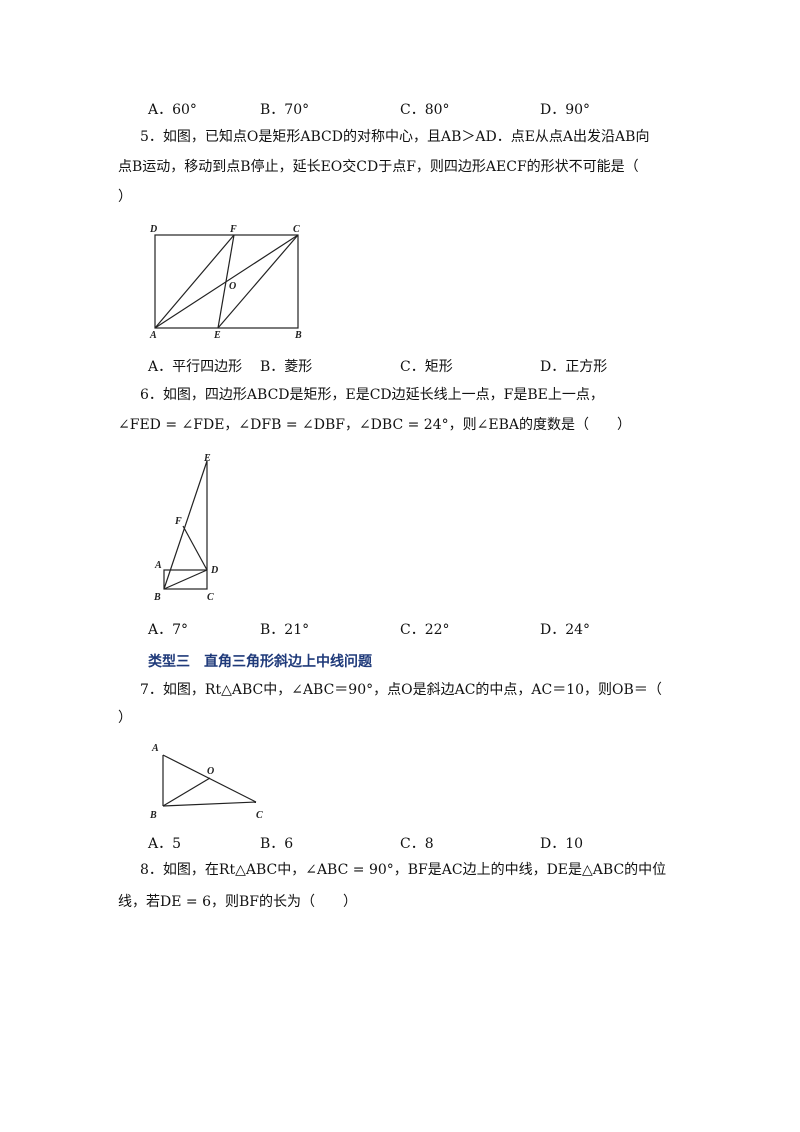 This screenshot has height=1132, width=800. What do you see at coordinates (168, 630) in the screenshot?
I see `q6-option-a: A．7°` at bounding box center [168, 630].